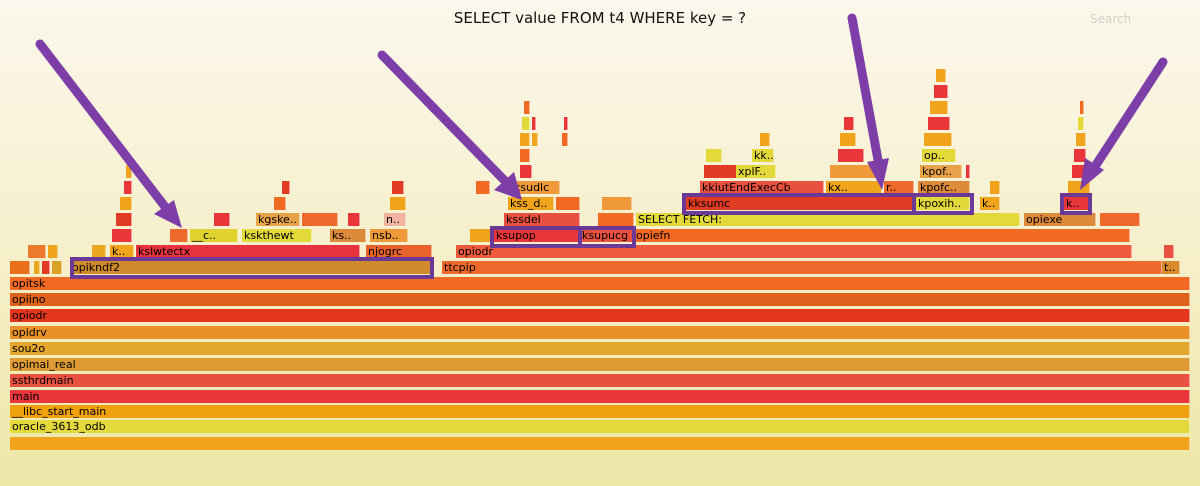 The width and height of the screenshot is (1200, 486). Describe the element at coordinates (536, 187) in the screenshot. I see `flame-frame-ksudlc: ksudlc` at that location.